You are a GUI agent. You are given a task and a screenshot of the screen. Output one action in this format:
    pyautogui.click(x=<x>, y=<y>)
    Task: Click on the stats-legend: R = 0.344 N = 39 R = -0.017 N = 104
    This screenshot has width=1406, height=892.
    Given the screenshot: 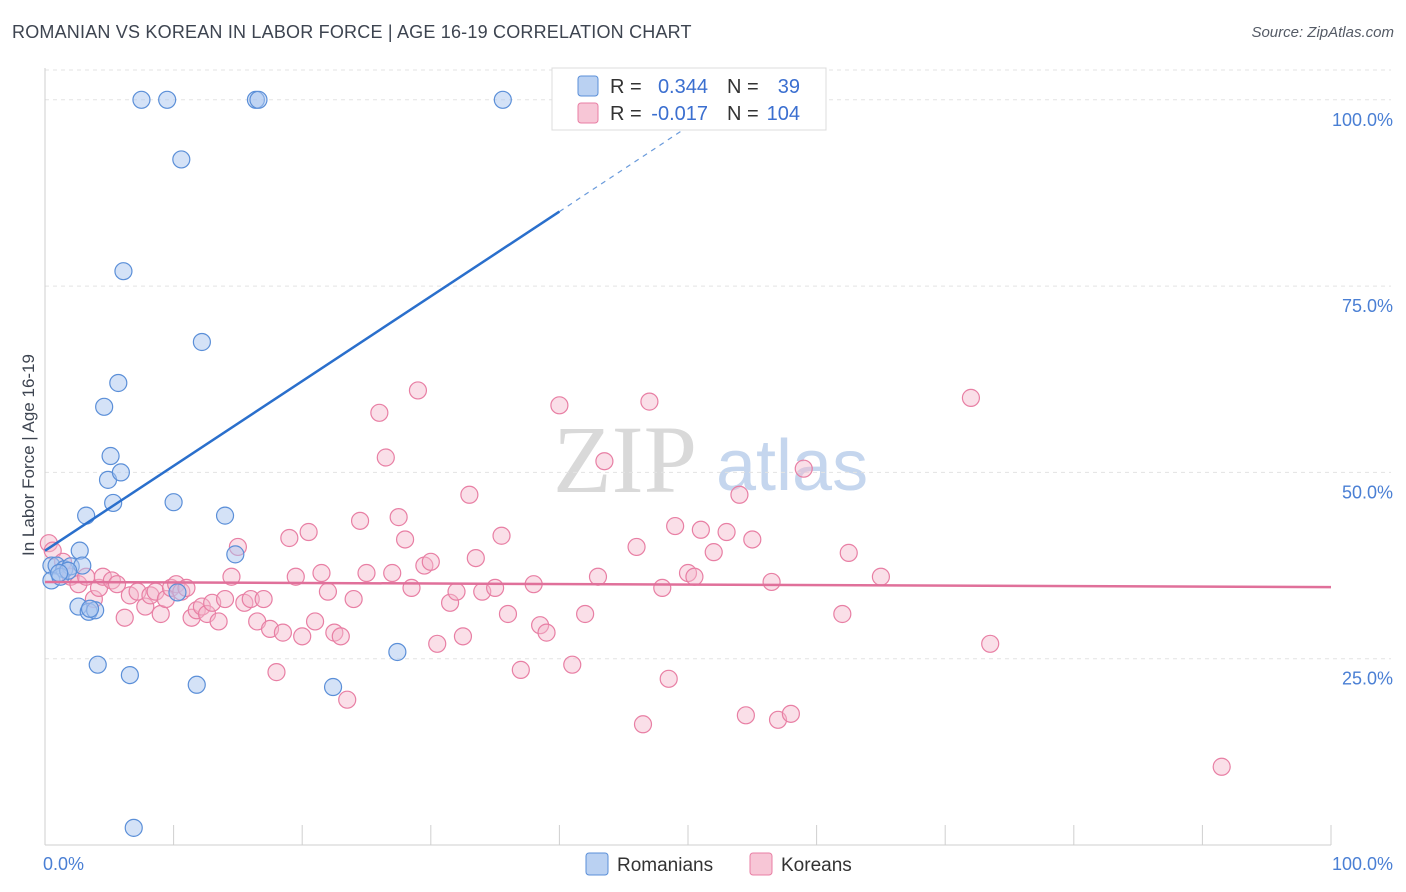 What is the action you would take?
    pyautogui.click(x=689, y=99)
    